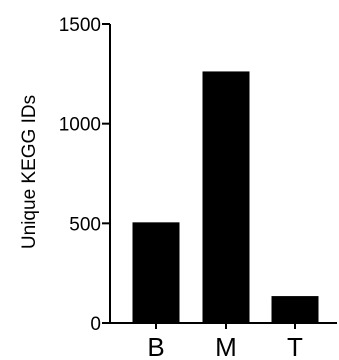 This screenshot has width=339, height=360. Describe the element at coordinates (295, 309) in the screenshot. I see `bar-t` at that location.